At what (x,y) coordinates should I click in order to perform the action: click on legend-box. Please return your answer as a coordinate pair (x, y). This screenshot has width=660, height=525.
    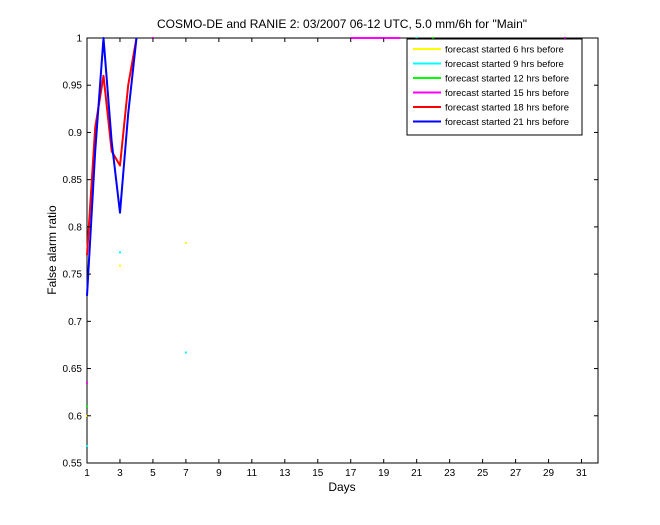
    Looking at the image, I should click on (494, 87).